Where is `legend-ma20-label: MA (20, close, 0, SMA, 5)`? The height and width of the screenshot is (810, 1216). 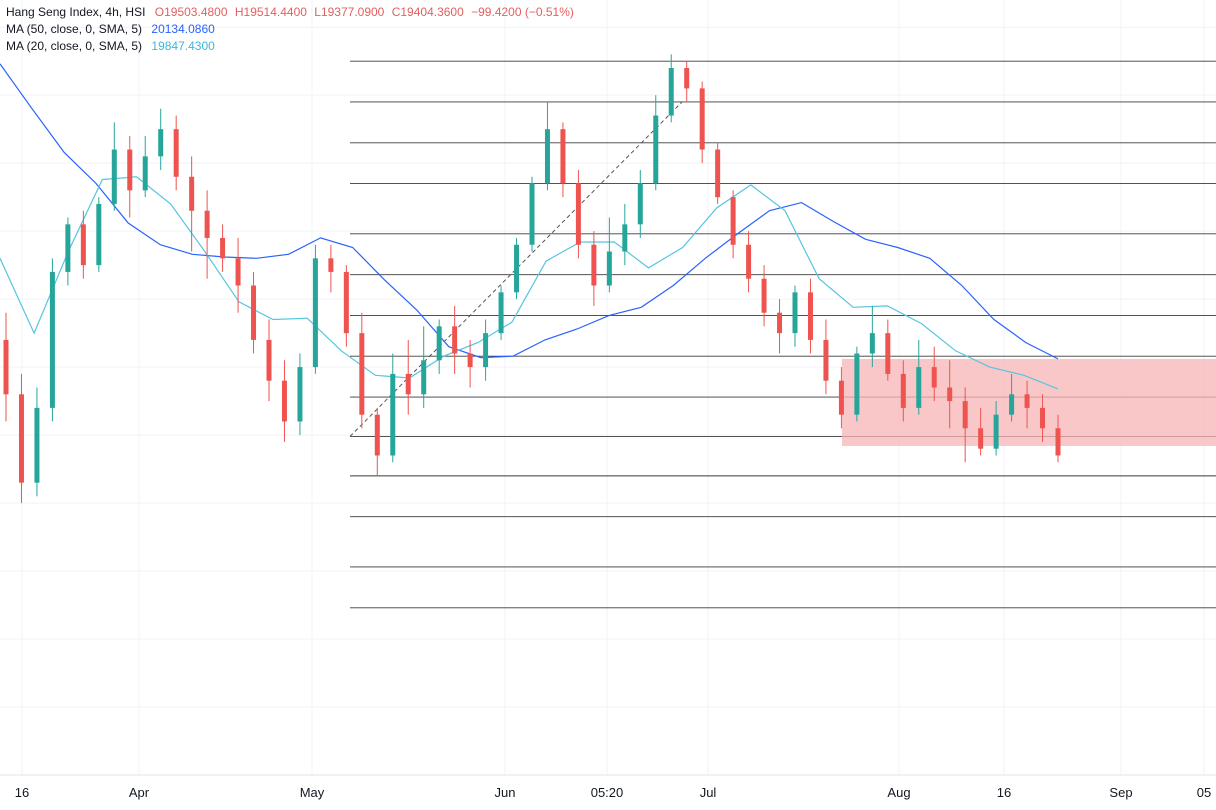
legend-ma20-label: MA (20, close, 0, SMA, 5) is located at coordinates (74, 46).